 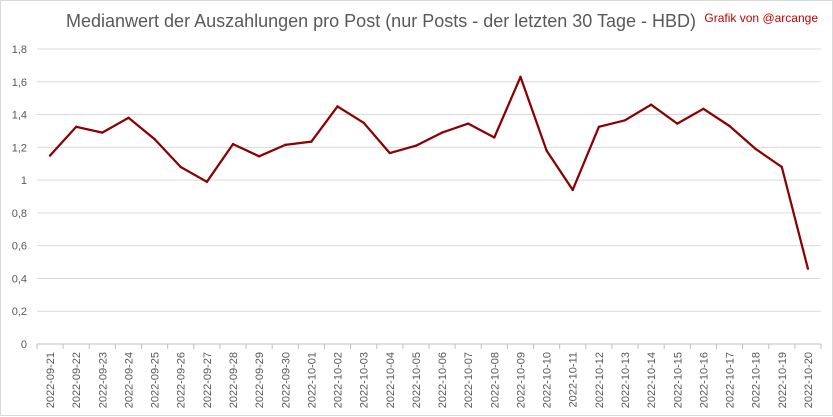 What do you see at coordinates (443, 380) in the screenshot?
I see `x-tick-label: 2022-10-06` at bounding box center [443, 380].